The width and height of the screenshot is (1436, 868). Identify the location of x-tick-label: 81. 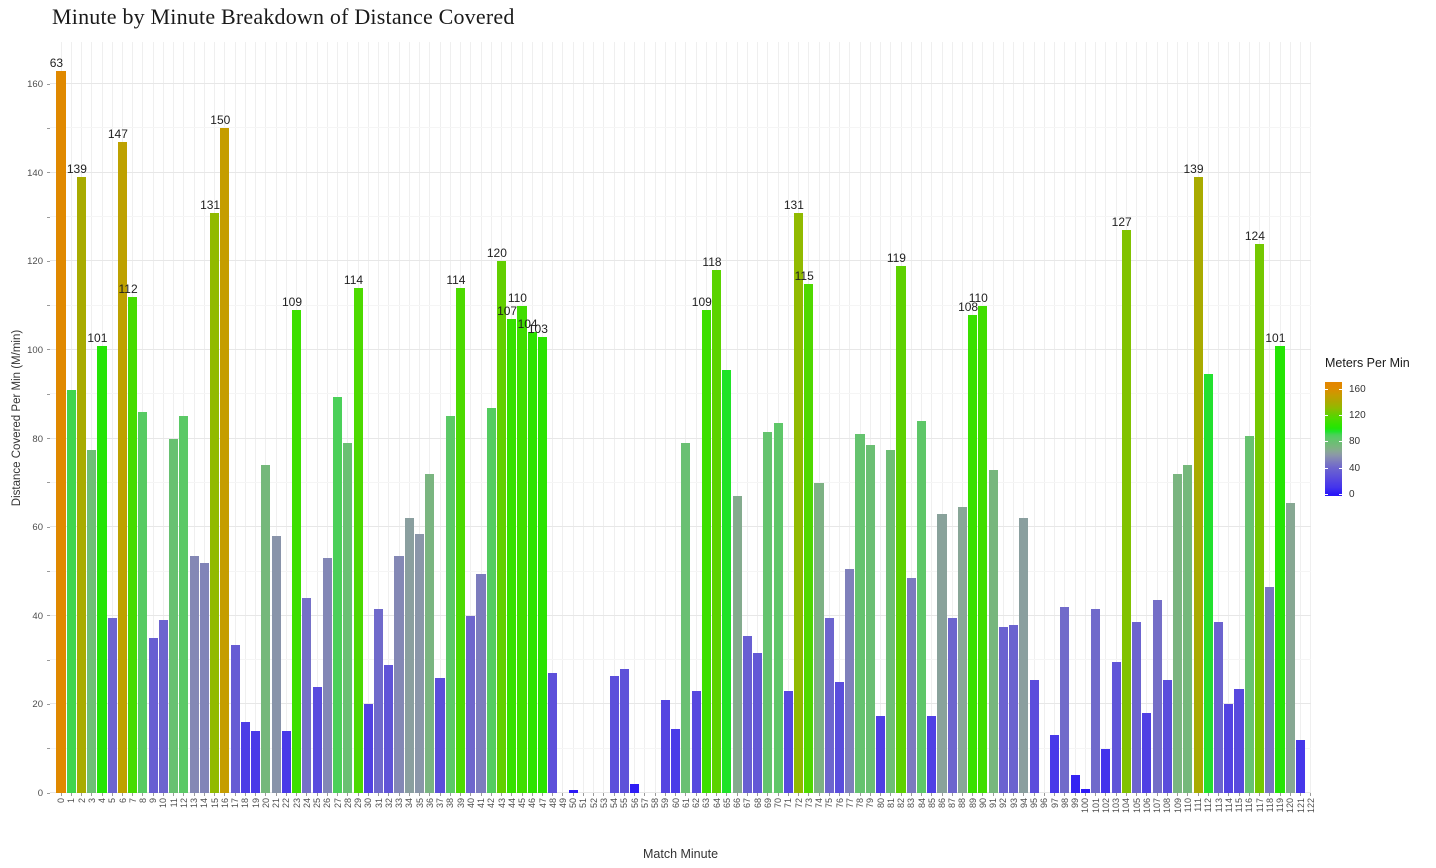
(890, 803).